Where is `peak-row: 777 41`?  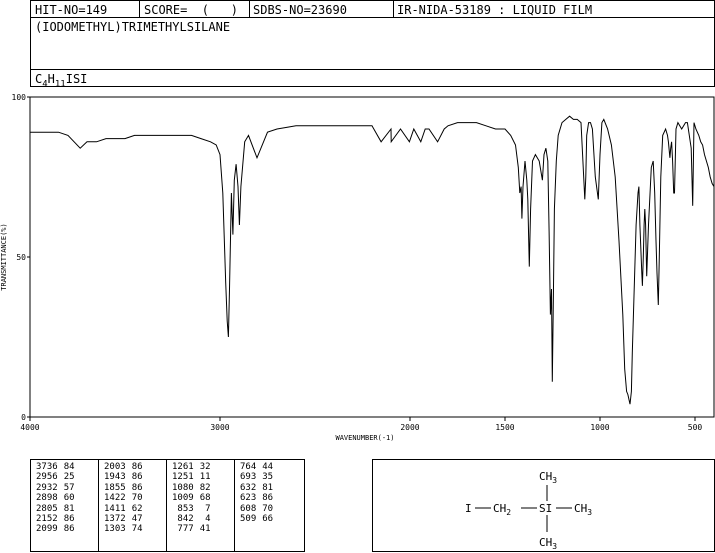 peak-row: 777 41 is located at coordinates (191, 529).